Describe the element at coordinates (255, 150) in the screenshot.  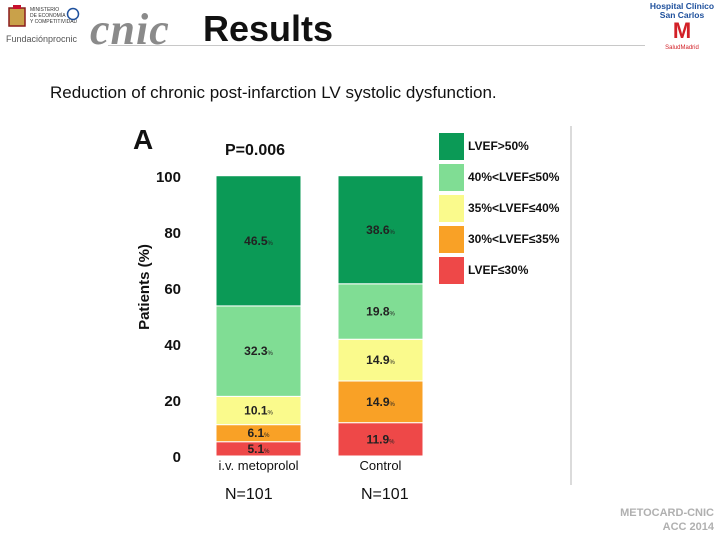
I see `p-value: P=0.006` at that location.